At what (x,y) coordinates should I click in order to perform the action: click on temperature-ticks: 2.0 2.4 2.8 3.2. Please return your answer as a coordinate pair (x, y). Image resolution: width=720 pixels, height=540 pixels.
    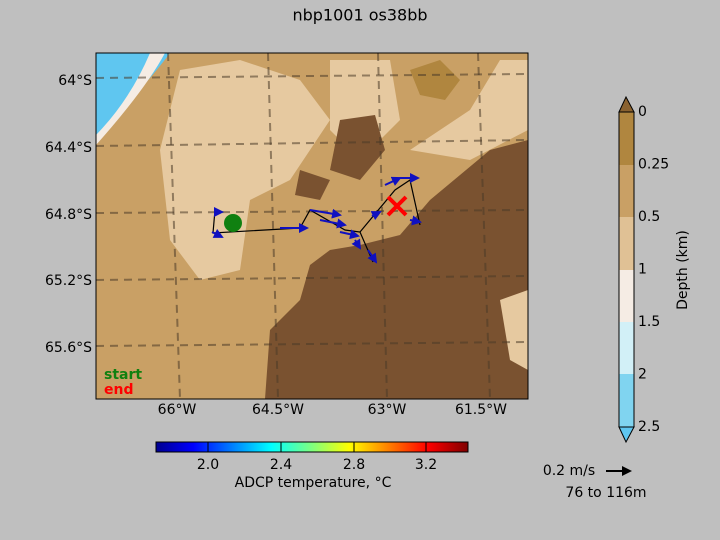
    Looking at the image, I should click on (317, 457).